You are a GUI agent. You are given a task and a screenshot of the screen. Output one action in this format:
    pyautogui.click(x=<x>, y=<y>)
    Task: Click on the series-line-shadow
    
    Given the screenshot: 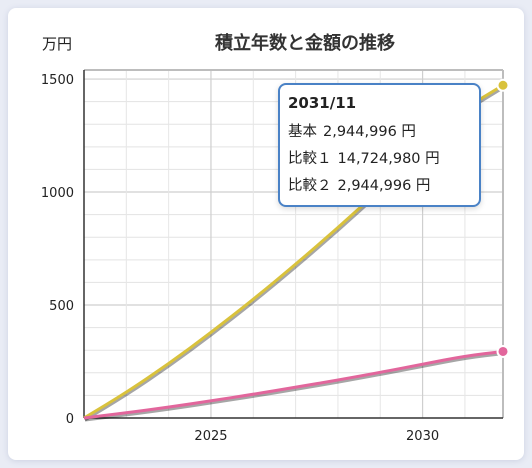 What is the action you would take?
    pyautogui.click(x=294, y=386)
    